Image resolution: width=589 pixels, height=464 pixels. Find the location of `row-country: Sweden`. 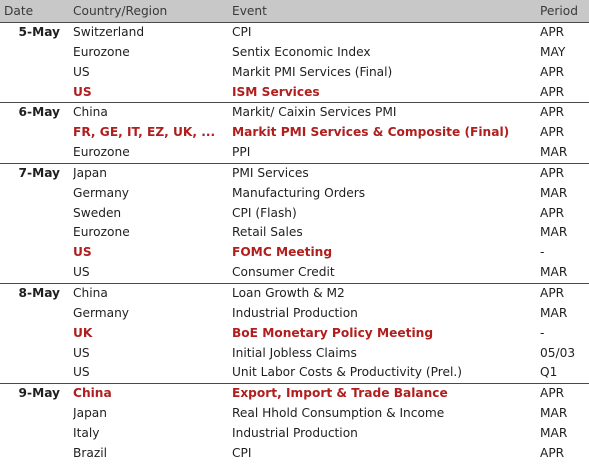

row-country: Sweden is located at coordinates (97, 212).